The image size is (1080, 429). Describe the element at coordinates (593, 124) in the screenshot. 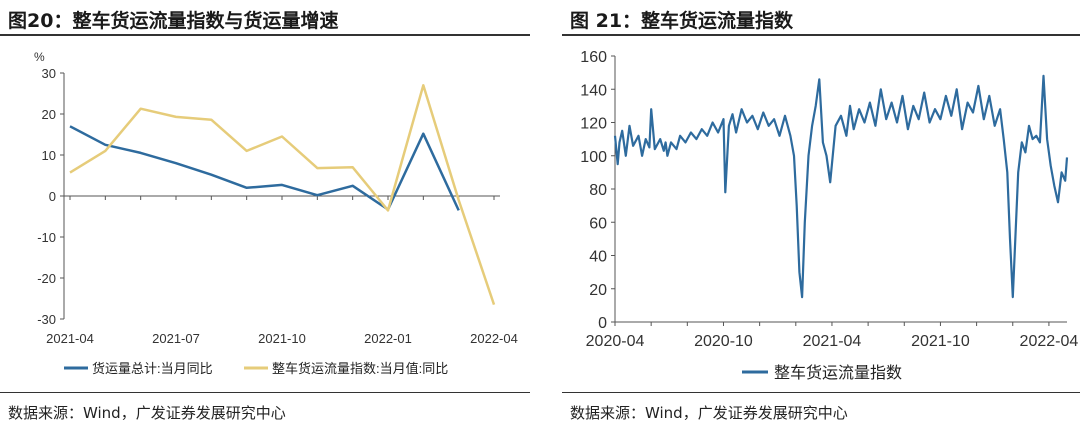

I see `right-y-tick-label: 120` at that location.